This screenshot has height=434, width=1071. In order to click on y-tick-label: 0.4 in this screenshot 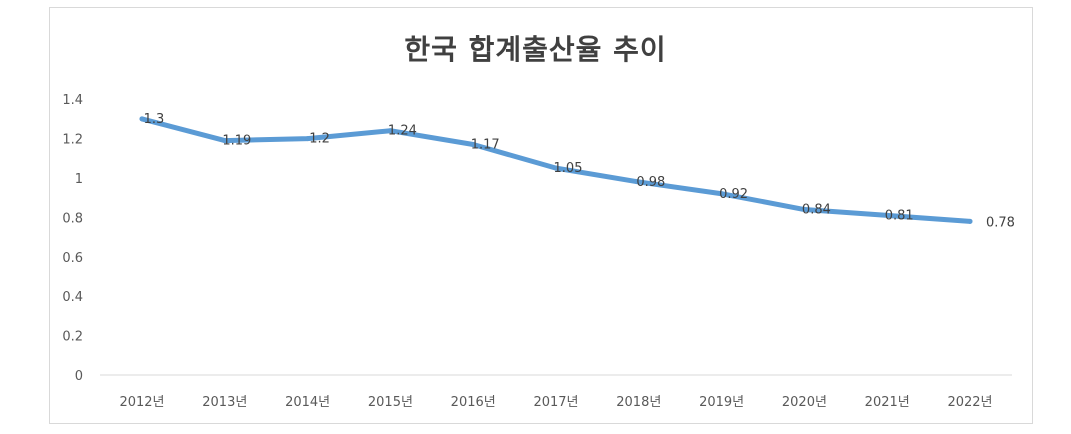, I will do `click(72, 297)`.